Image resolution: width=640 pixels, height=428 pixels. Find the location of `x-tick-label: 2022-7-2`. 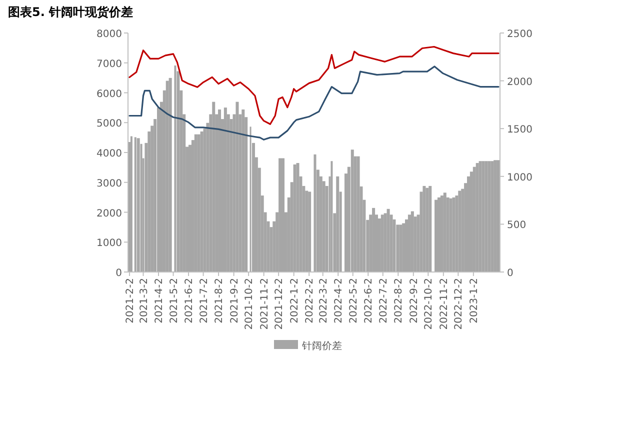

x-tick-label: 2022-7-2 is located at coordinates (384, 301).